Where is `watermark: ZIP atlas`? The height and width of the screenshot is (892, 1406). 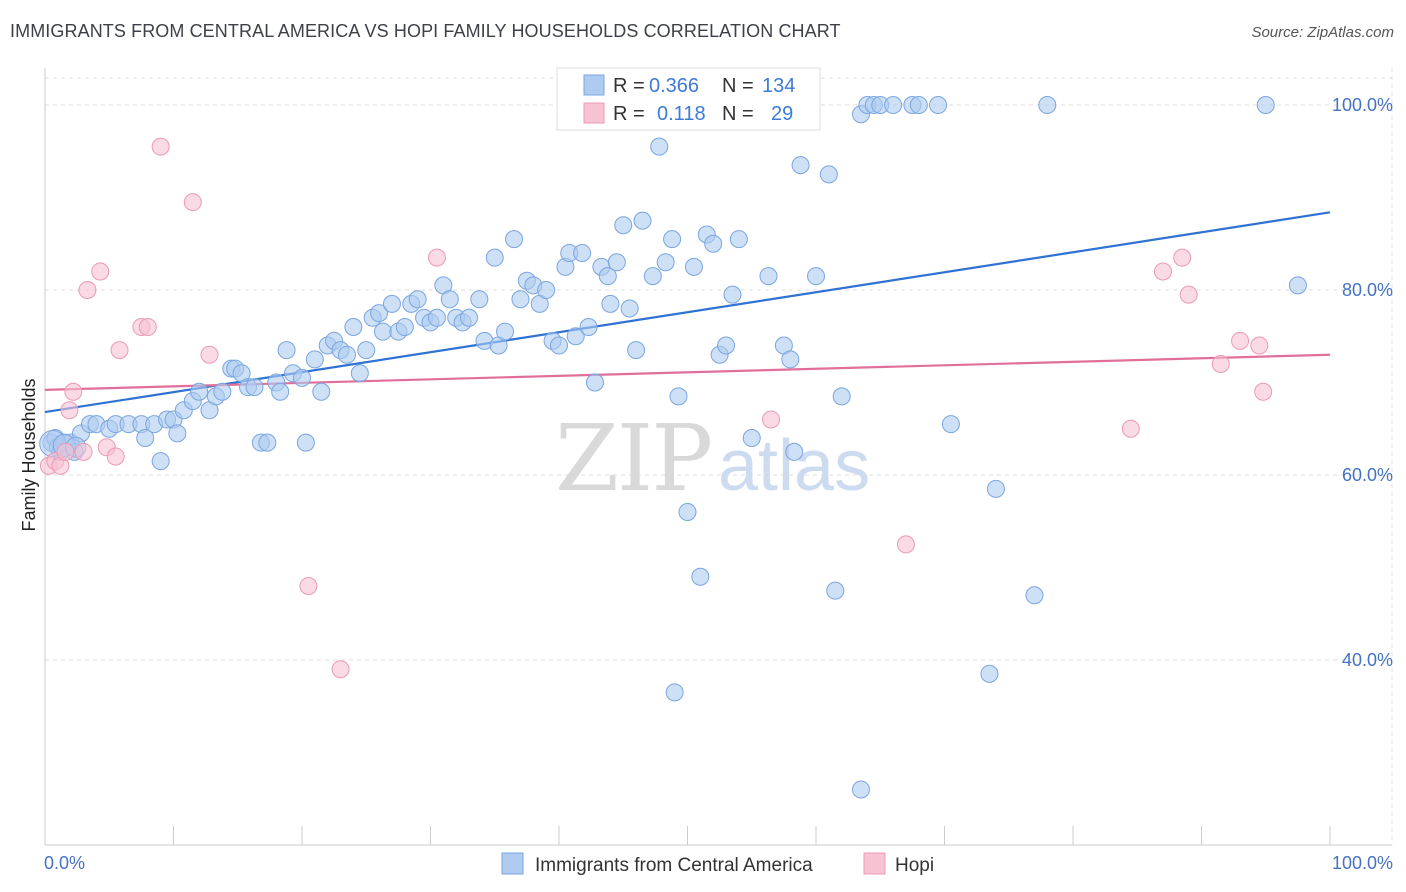 watermark: ZIP atlas is located at coordinates (712, 458).